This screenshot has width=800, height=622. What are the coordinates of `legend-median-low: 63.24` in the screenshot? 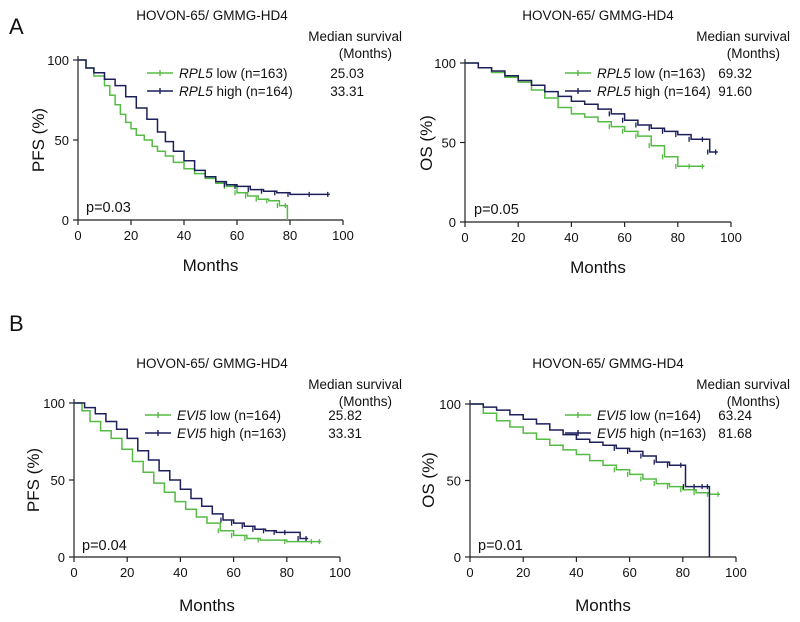 It's located at (735, 415).